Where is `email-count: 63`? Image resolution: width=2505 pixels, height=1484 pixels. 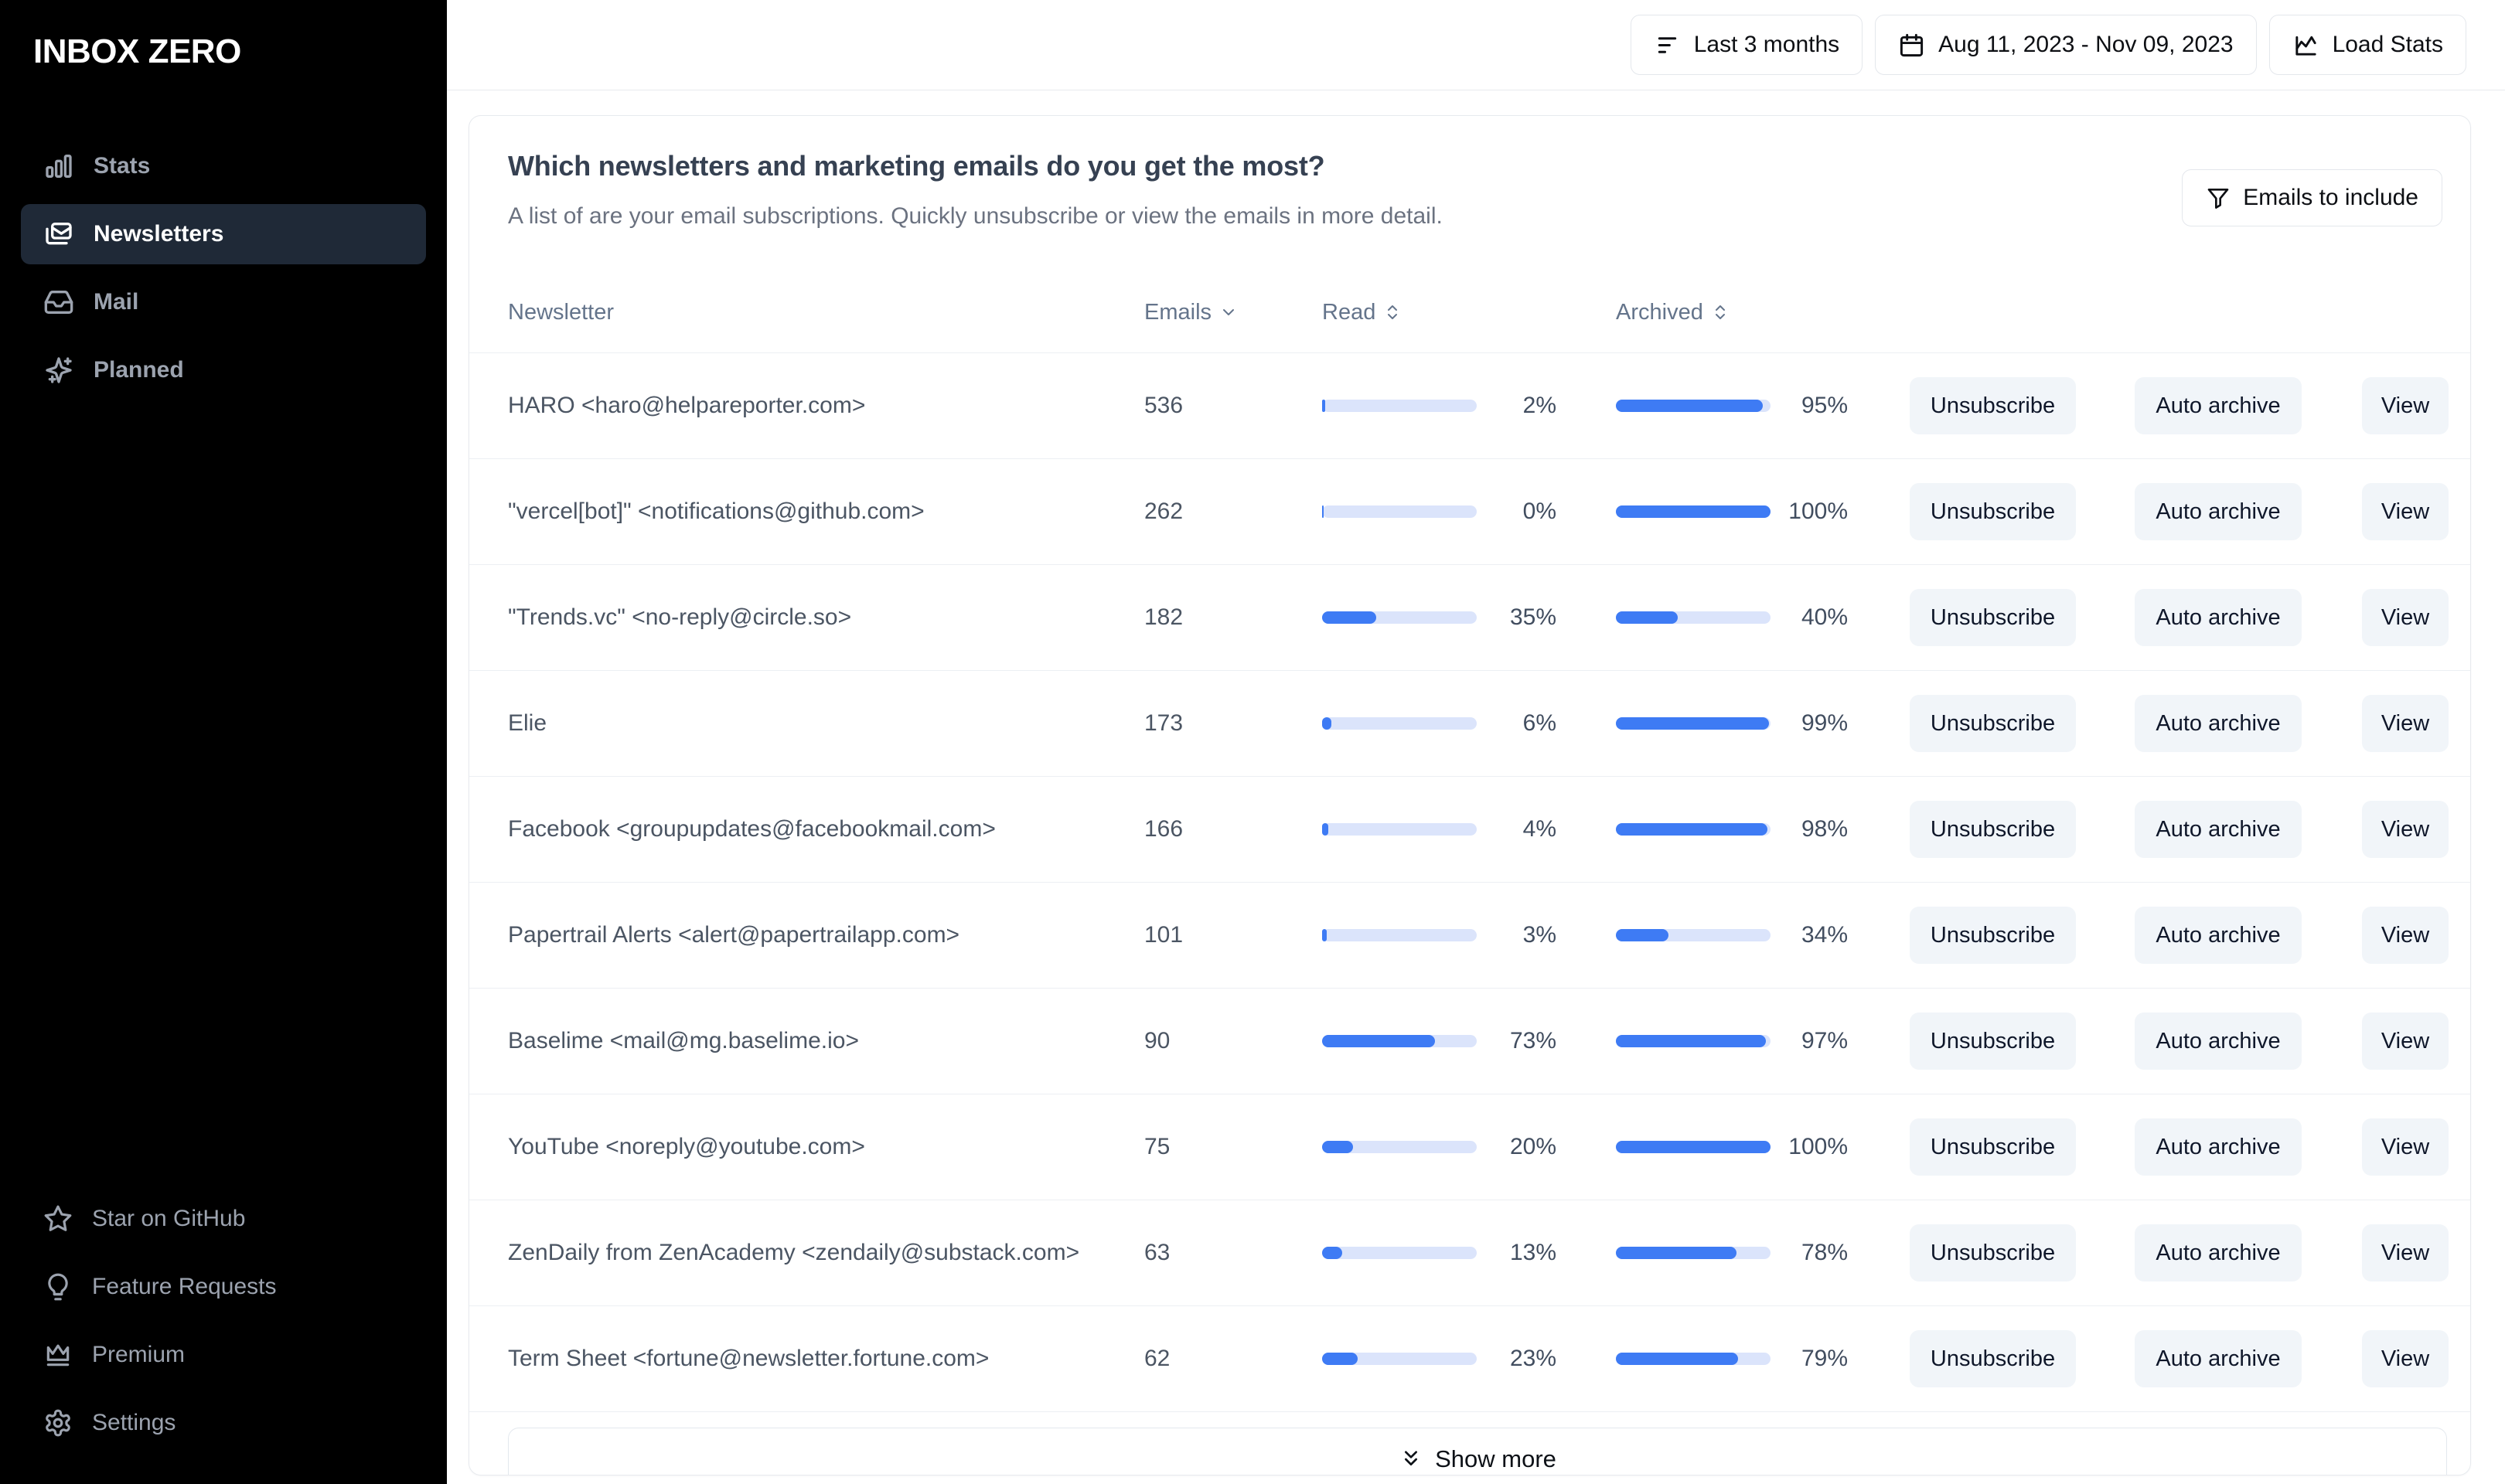
email-count: 63 is located at coordinates (1157, 1252).